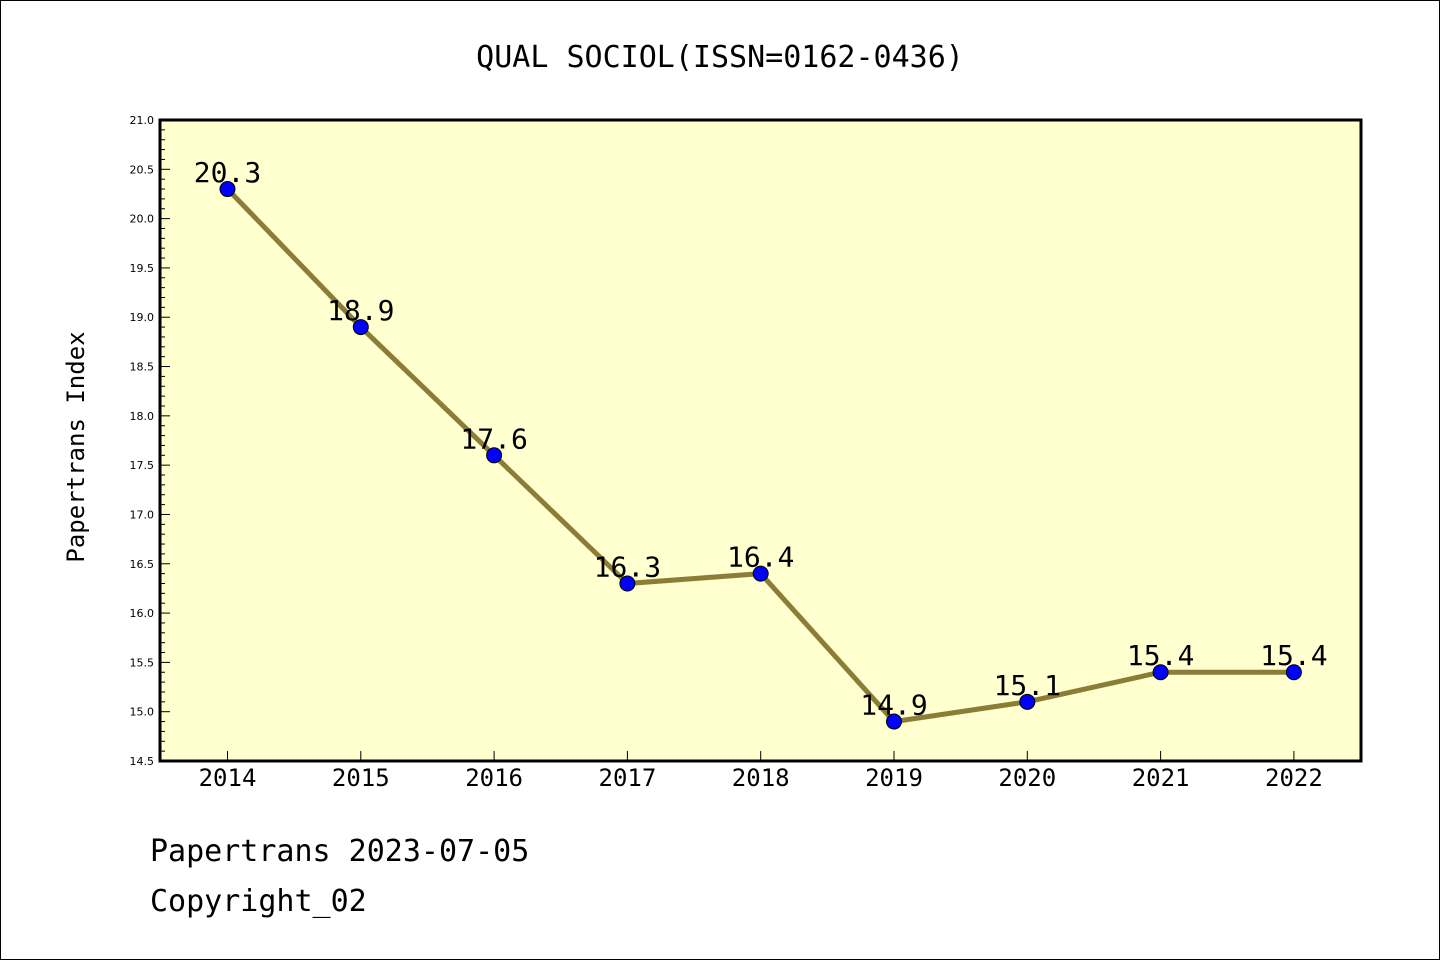 The width and height of the screenshot is (1440, 960). Describe the element at coordinates (360, 310) in the screenshot. I see `data-label: 18.9` at that location.